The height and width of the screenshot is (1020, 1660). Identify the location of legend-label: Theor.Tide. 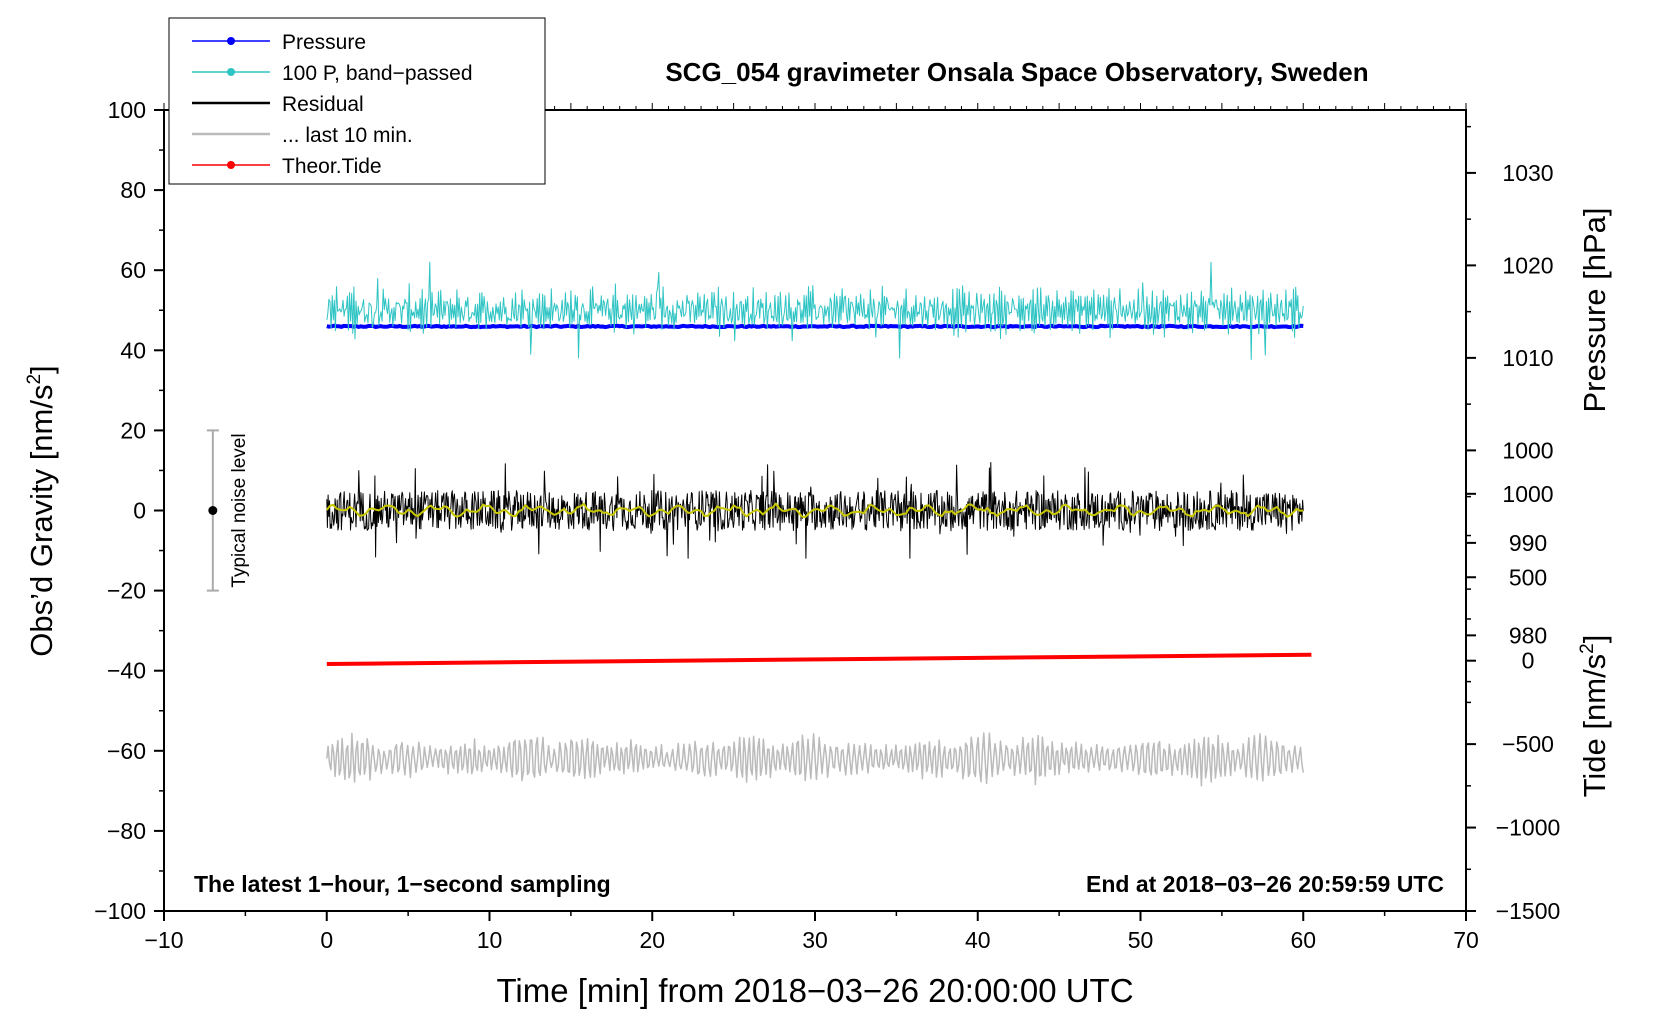
(332, 166).